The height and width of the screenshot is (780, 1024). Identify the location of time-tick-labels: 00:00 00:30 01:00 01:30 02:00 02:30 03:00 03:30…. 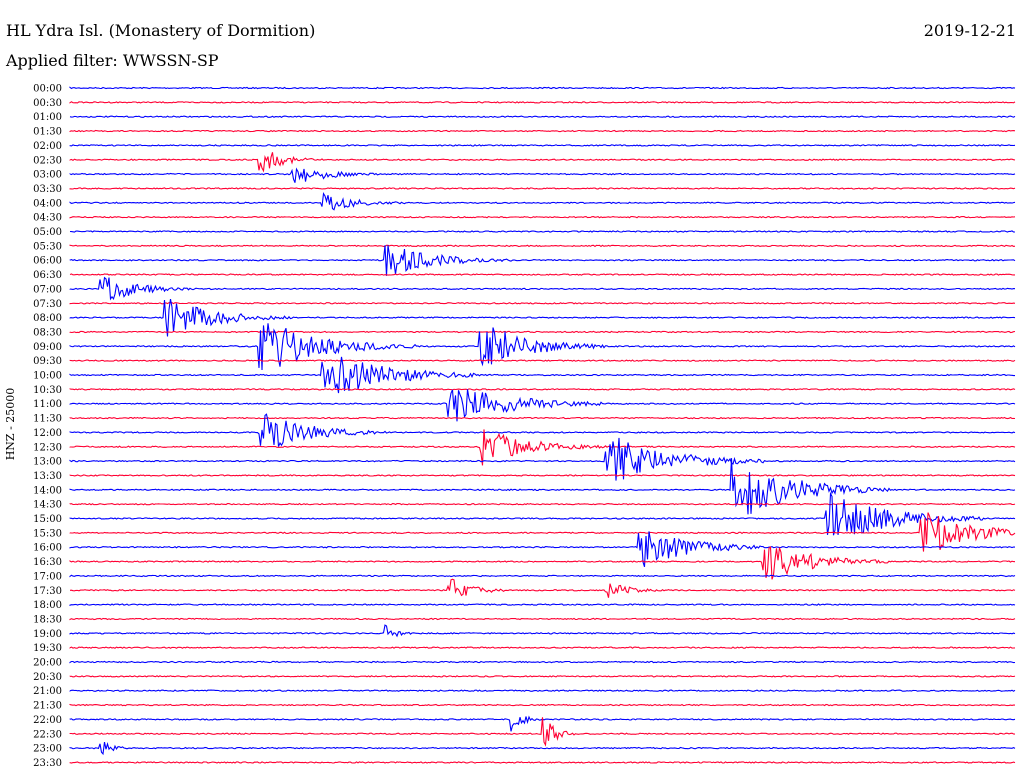
(47, 426).